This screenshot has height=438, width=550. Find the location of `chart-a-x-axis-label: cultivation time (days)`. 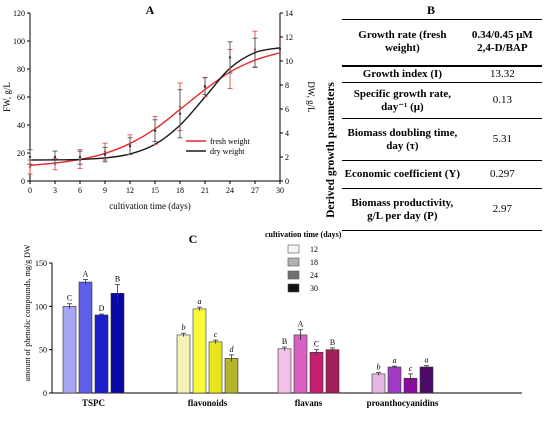

chart-a-x-axis-label: cultivation time (days) is located at coordinates (149, 206).